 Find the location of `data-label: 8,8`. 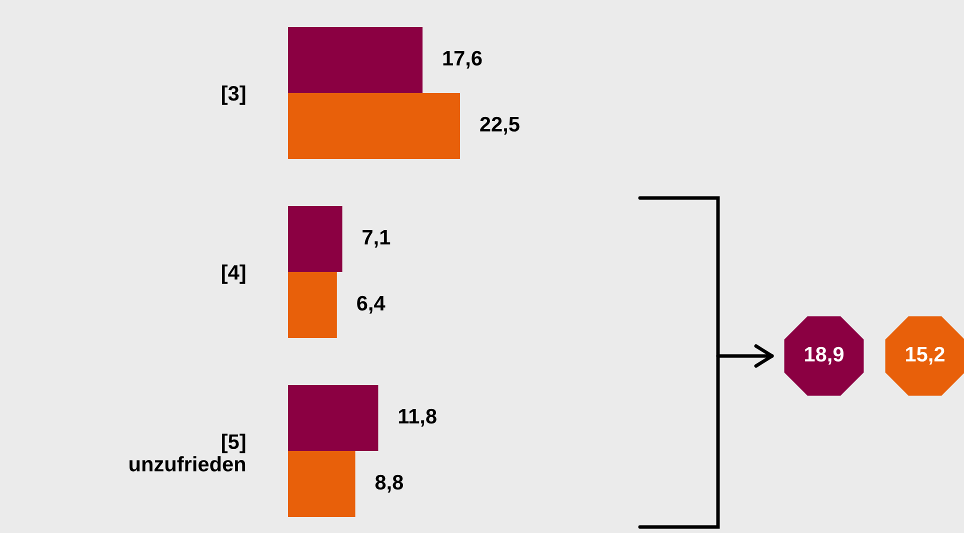

data-label: 8,8 is located at coordinates (389, 483).